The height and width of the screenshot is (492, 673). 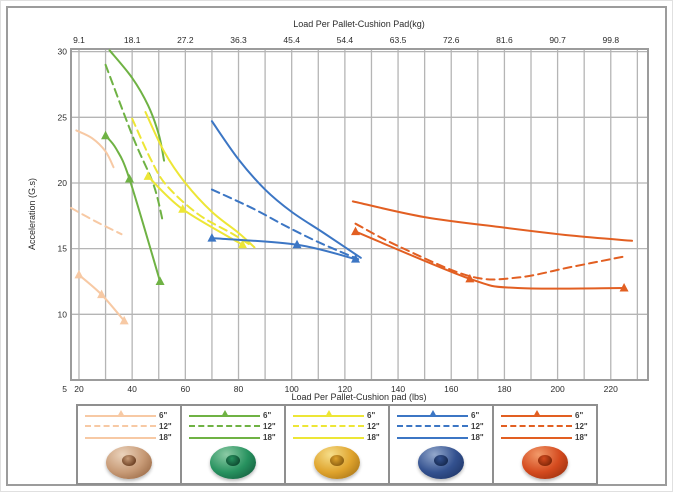 I want to click on legend-entry-orange-12in: 12", so click(x=545, y=426).